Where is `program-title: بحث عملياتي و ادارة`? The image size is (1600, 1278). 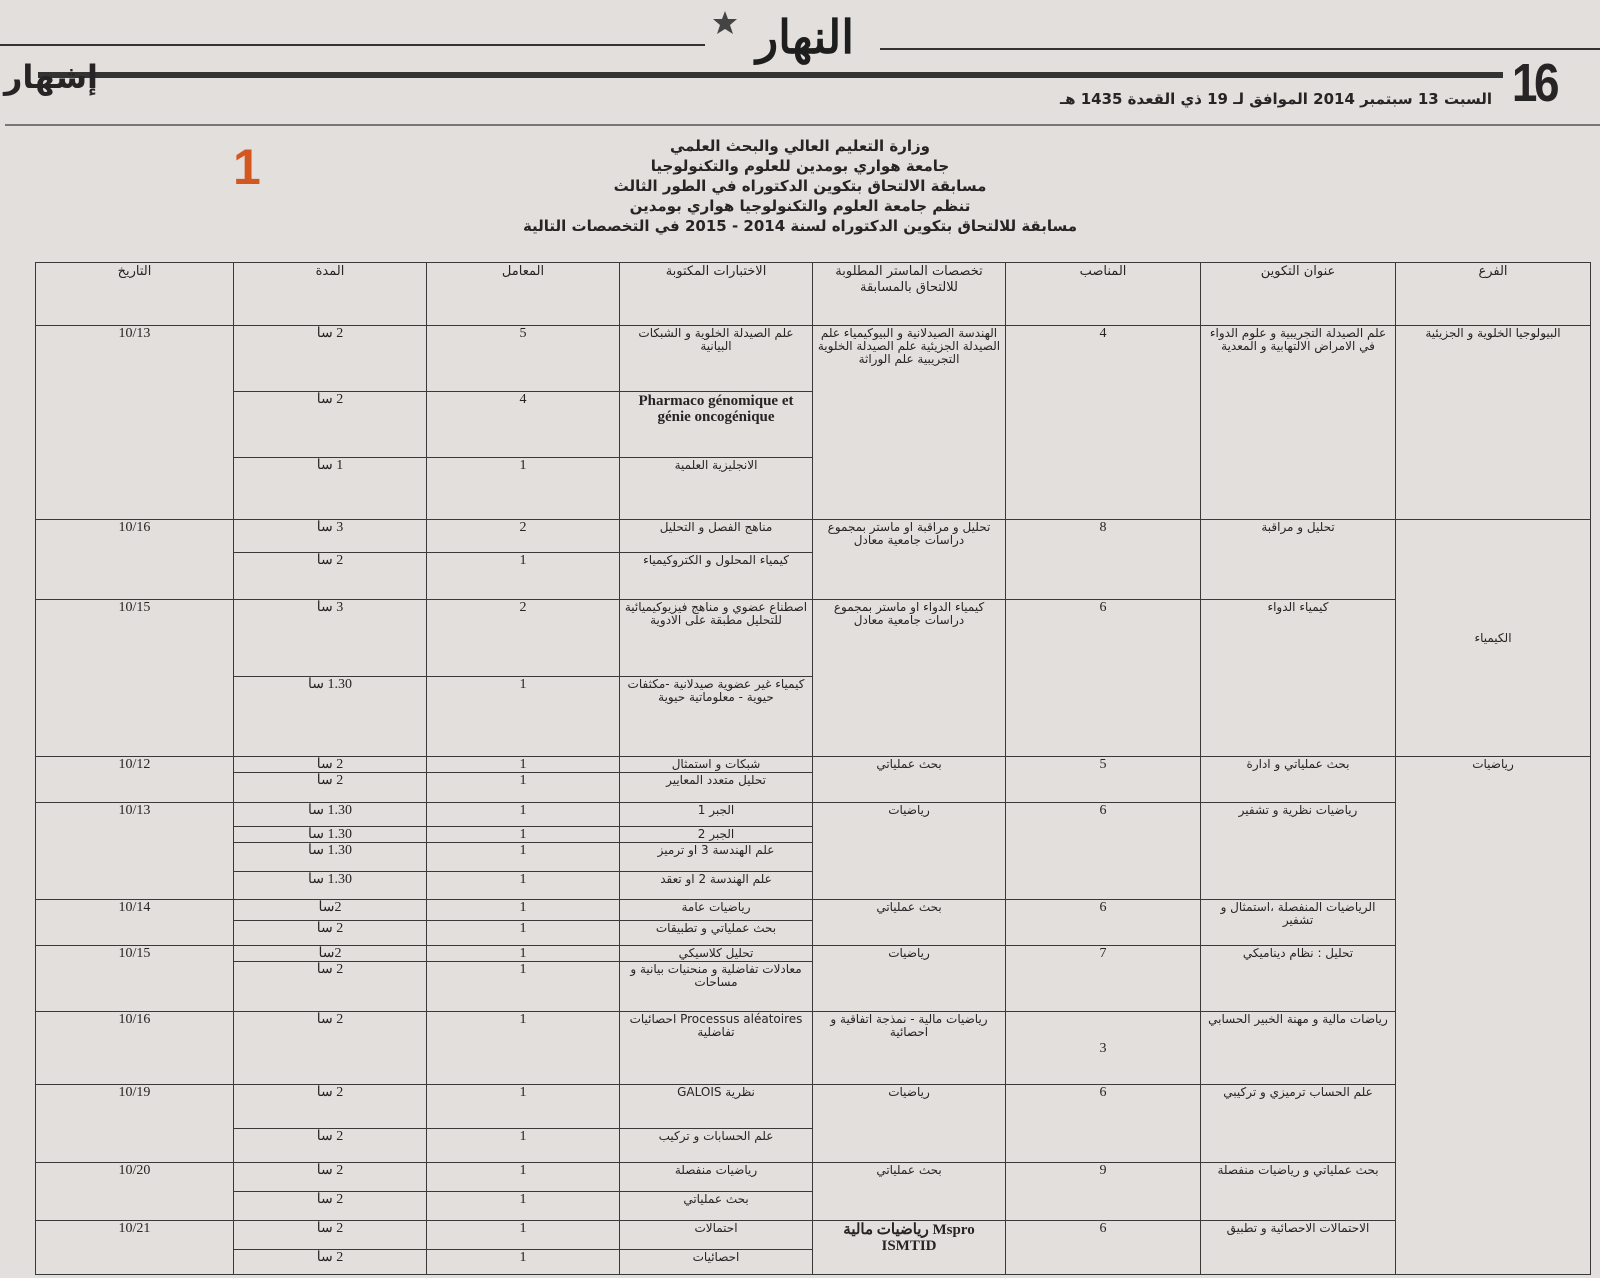
program-title: بحث عملياتي و ادارة is located at coordinates (1298, 779).